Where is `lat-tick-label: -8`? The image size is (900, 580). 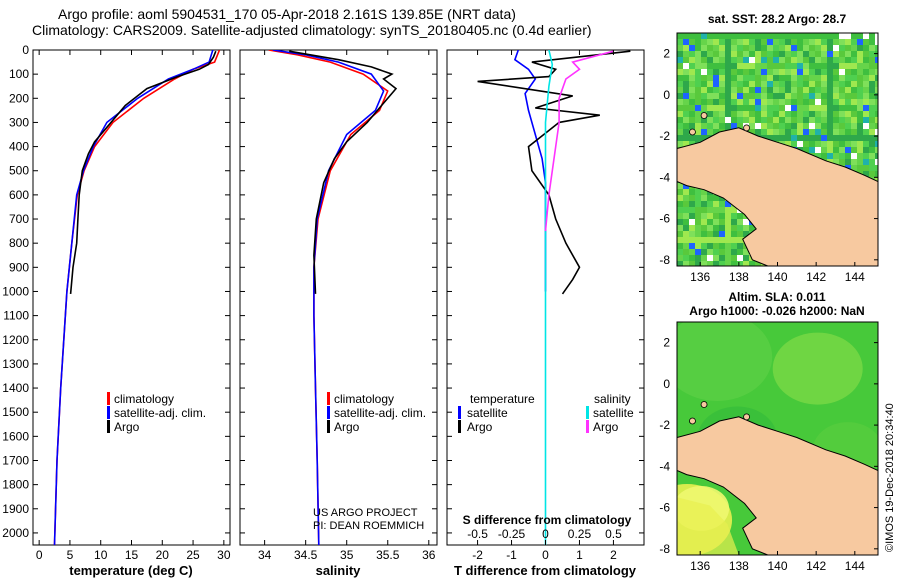
lat-tick-label: -8 is located at coordinates (664, 260).